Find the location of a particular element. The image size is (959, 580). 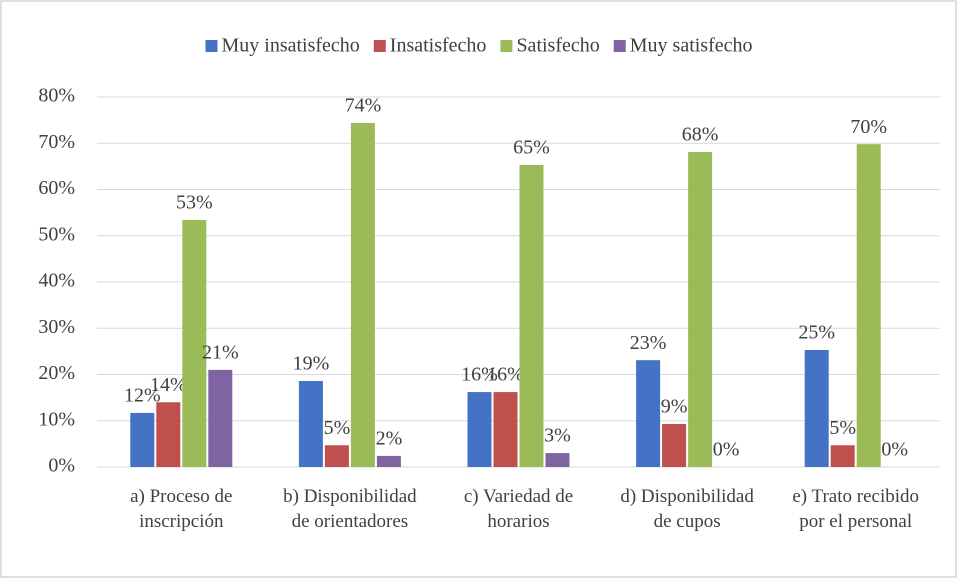

x-tick-label: d) Disponibilidad de cupos is located at coordinates (687, 509).